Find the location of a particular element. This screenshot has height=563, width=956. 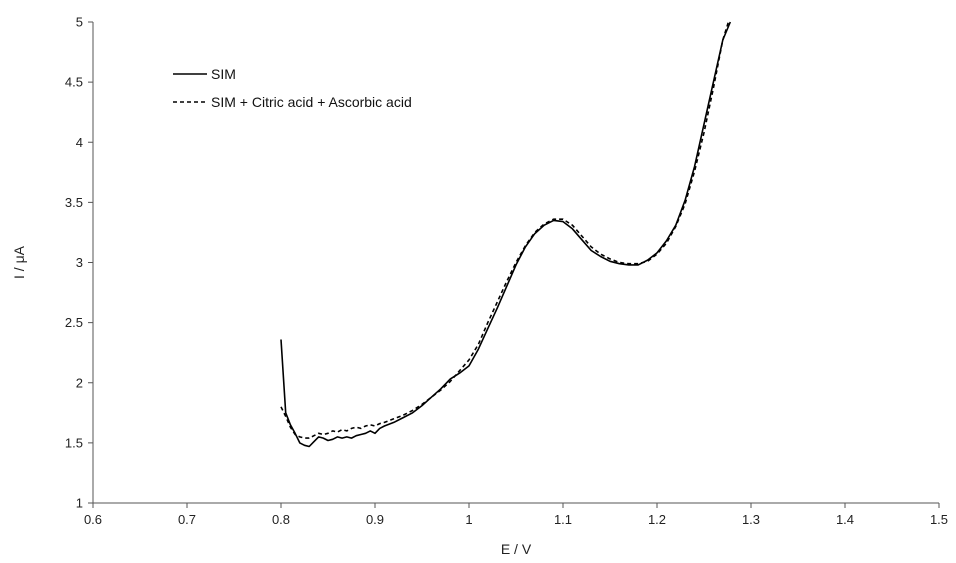

x-tick-label: 0.6 is located at coordinates (93, 519).